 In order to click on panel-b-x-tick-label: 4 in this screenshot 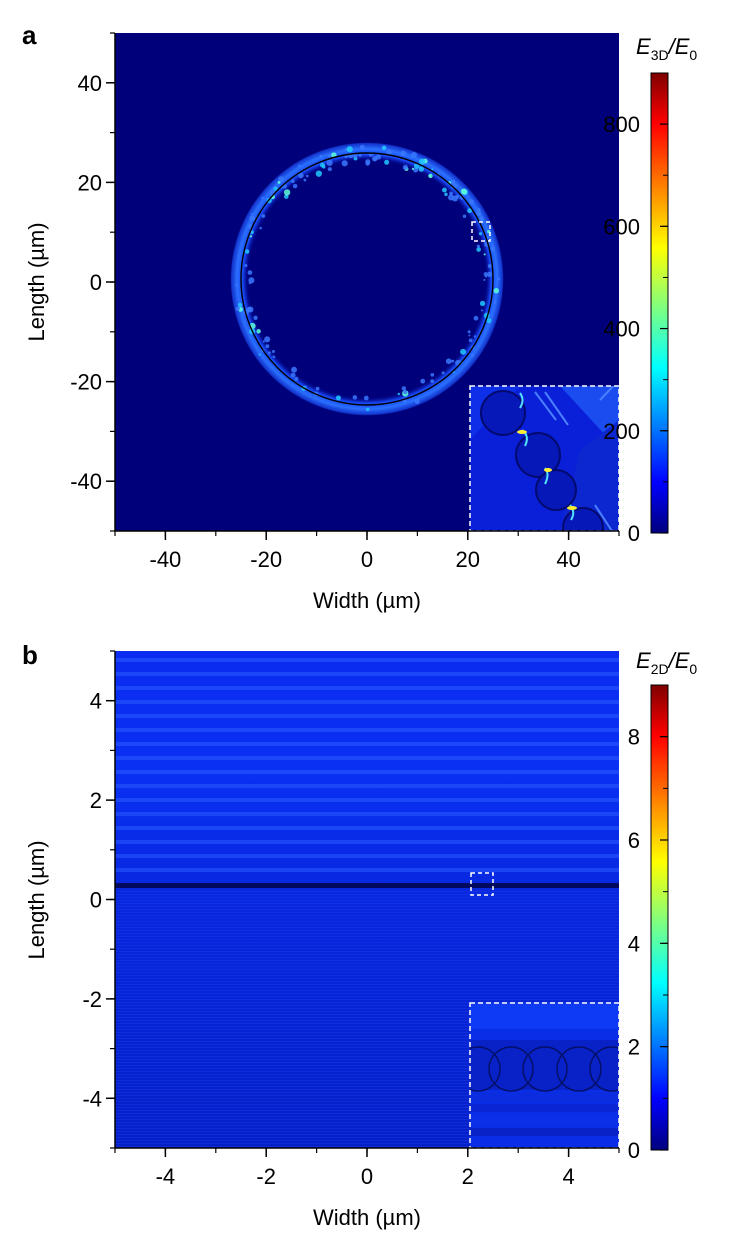, I will do `click(568, 1176)`.